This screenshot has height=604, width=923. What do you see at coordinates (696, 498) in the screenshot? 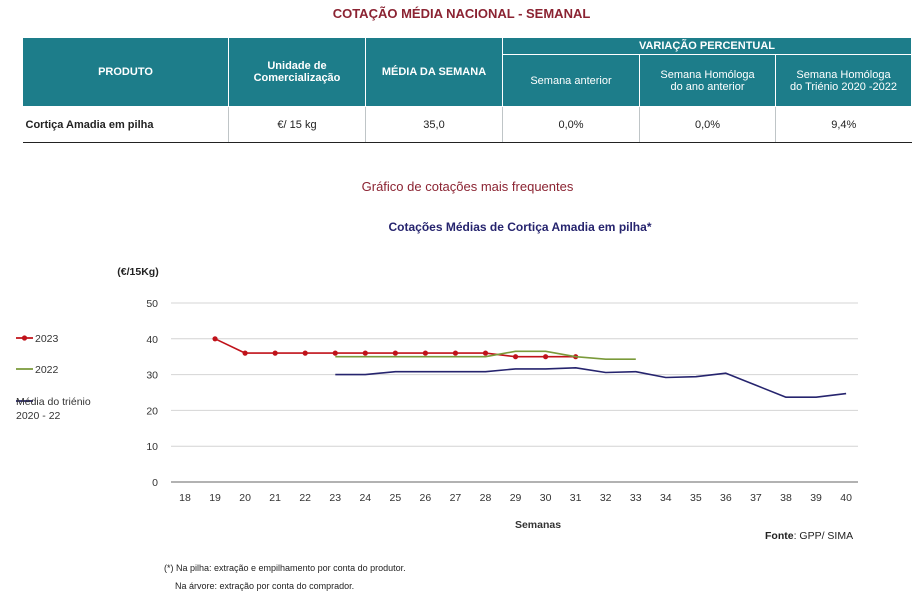
I see `x-tick-label: 35` at bounding box center [696, 498].